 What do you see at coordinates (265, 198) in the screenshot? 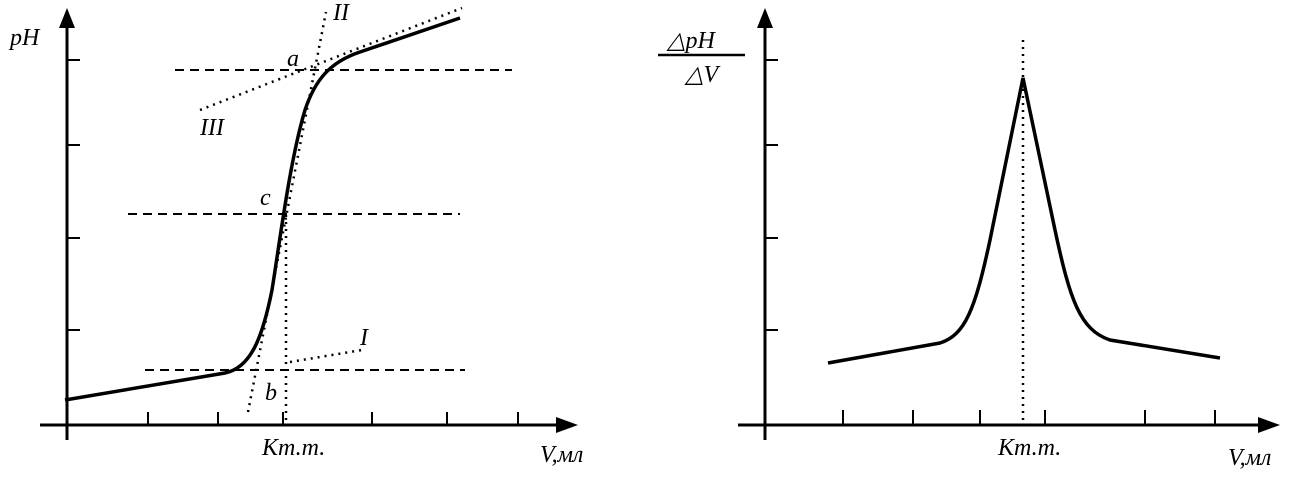
I see `point-label: c` at bounding box center [265, 198].